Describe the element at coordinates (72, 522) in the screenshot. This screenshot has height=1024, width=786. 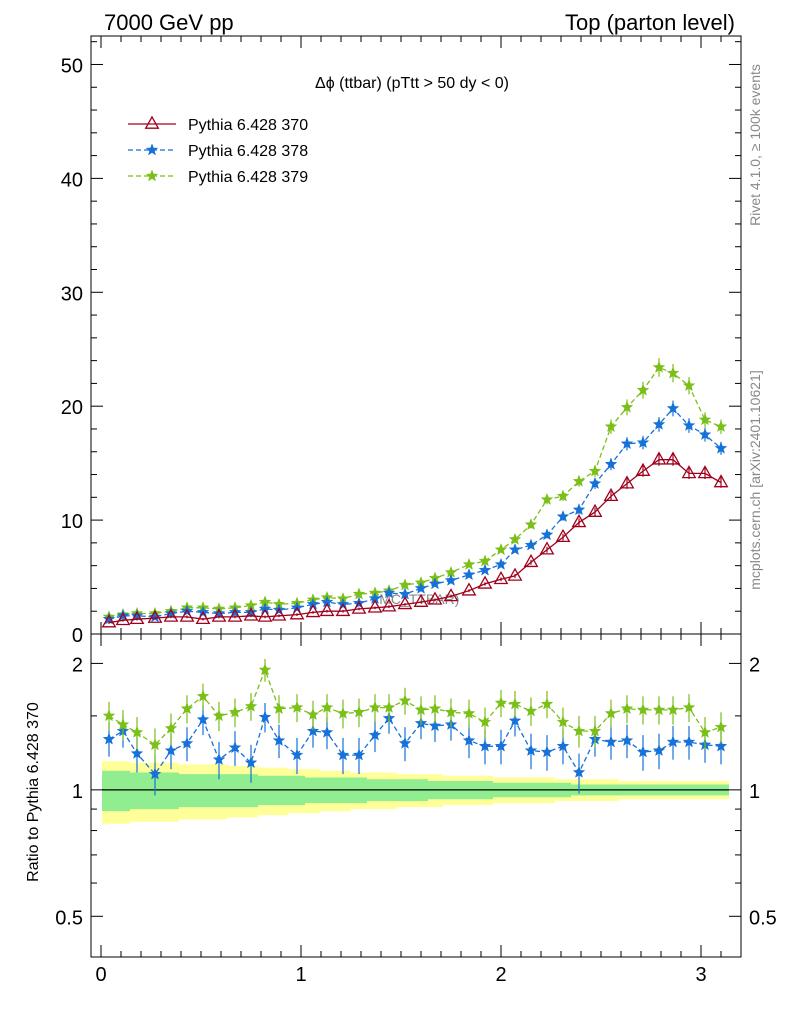
I see `ytick-label: 10` at that location.